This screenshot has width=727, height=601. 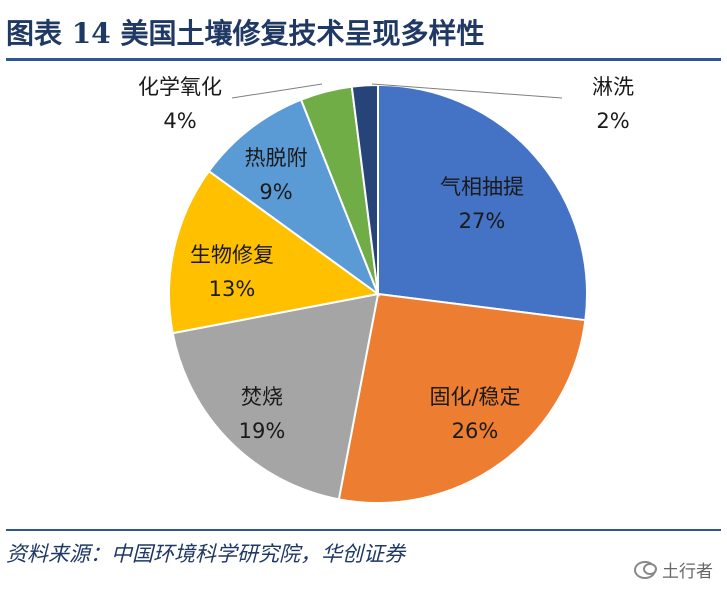 I want to click on slice-label-5: 热脱附, so click(x=276, y=158).